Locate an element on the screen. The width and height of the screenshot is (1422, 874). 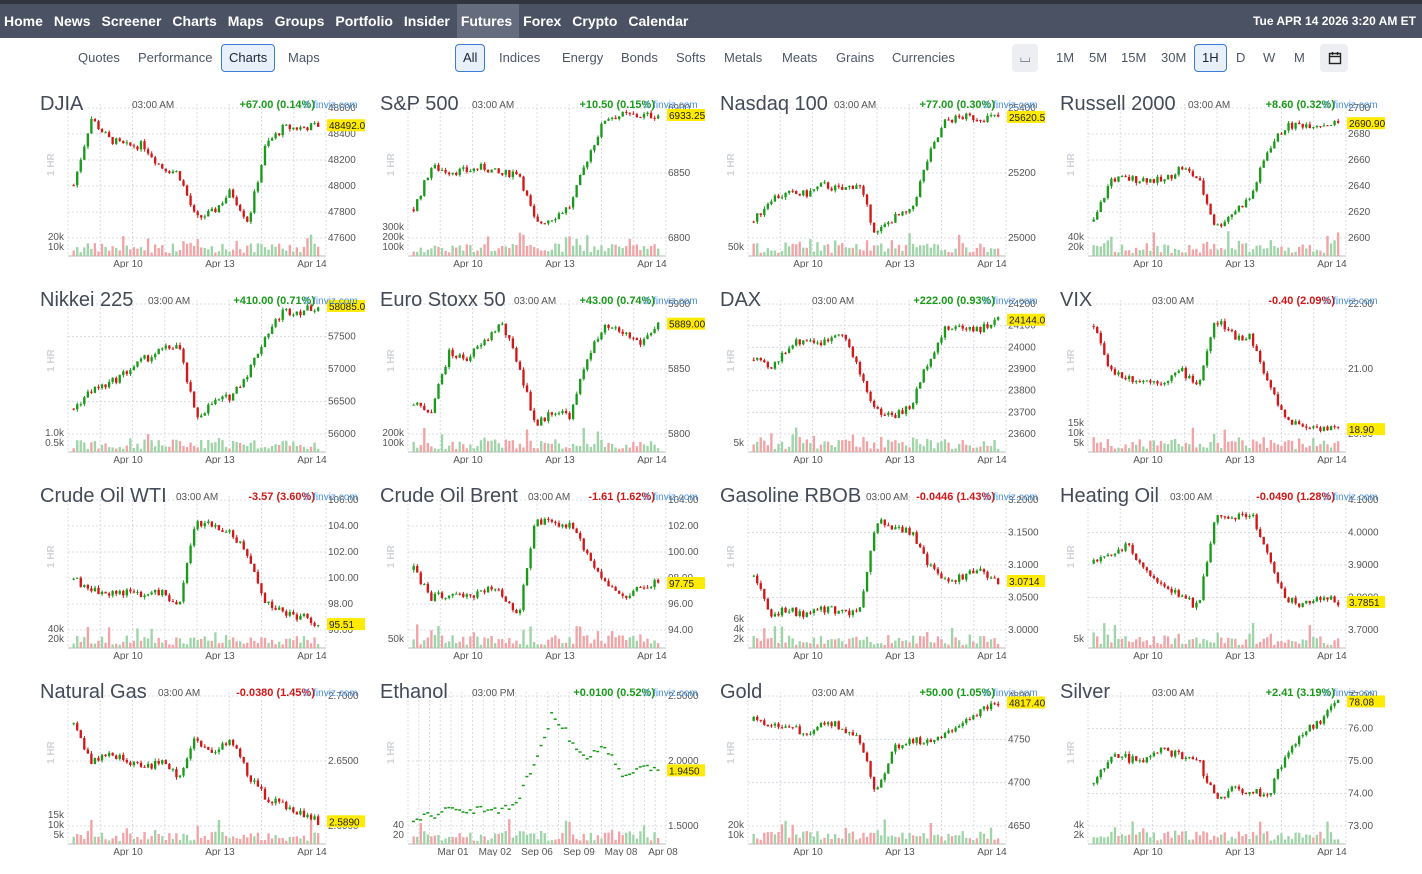
last-price-label: 1.9450 is located at coordinates (684, 771).